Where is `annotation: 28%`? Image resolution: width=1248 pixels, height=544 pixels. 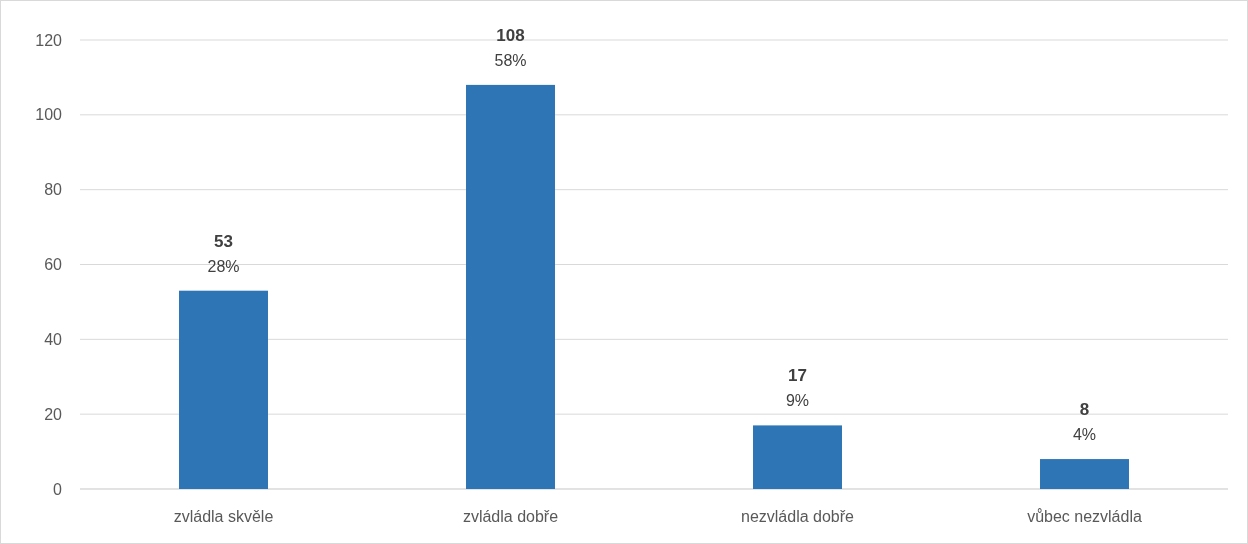
annotation: 28% is located at coordinates (223, 266).